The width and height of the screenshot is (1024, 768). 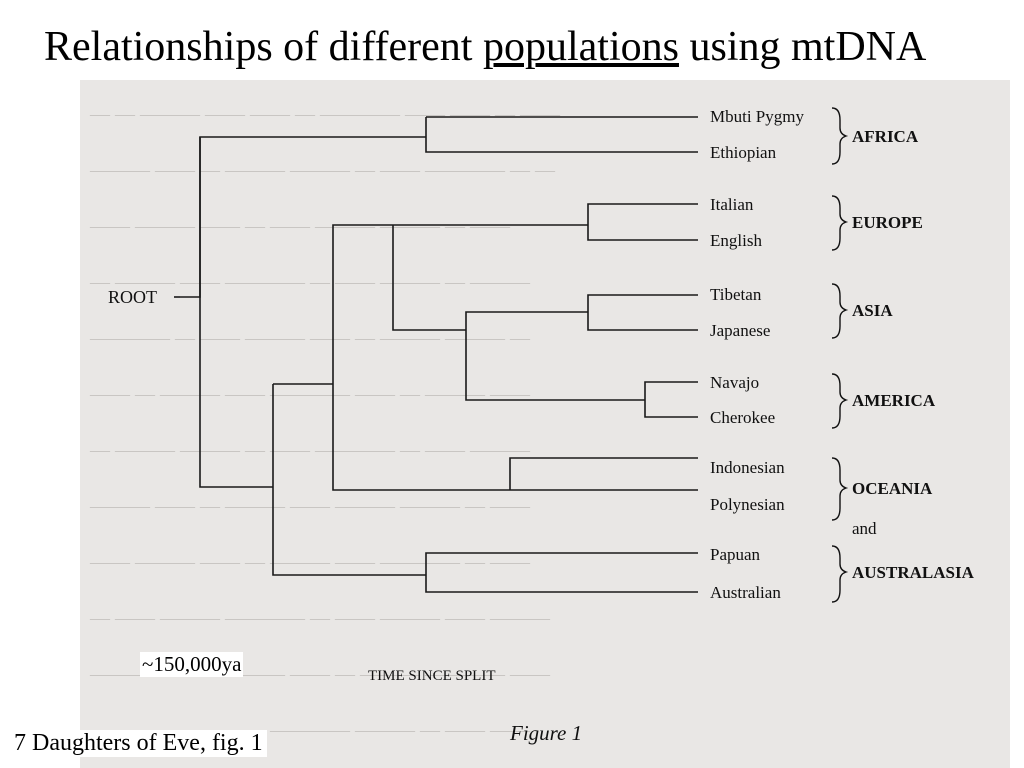 What do you see at coordinates (734, 382) in the screenshot?
I see `taxon-navajo: Navajo` at bounding box center [734, 382].